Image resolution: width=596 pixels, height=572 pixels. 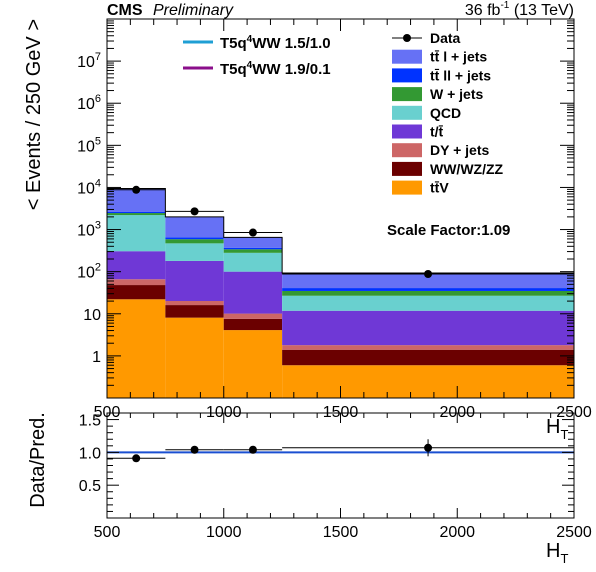 I want to click on ratio-axes-box, so click(x=340, y=465).